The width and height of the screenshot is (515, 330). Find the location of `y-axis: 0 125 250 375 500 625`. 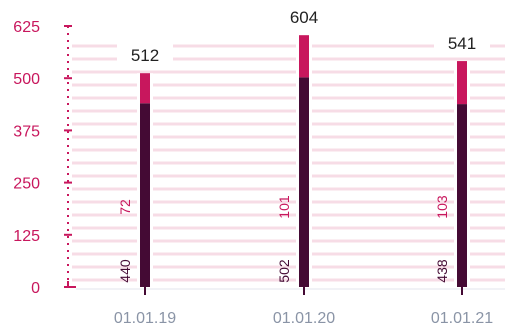

y-axis: 0 125 250 375 500 625 is located at coordinates (44, 158).